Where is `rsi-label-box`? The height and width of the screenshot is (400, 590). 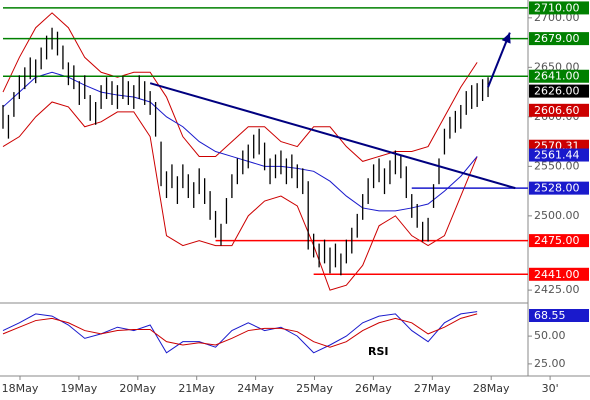 rsi-label-box is located at coordinates (559, 315).